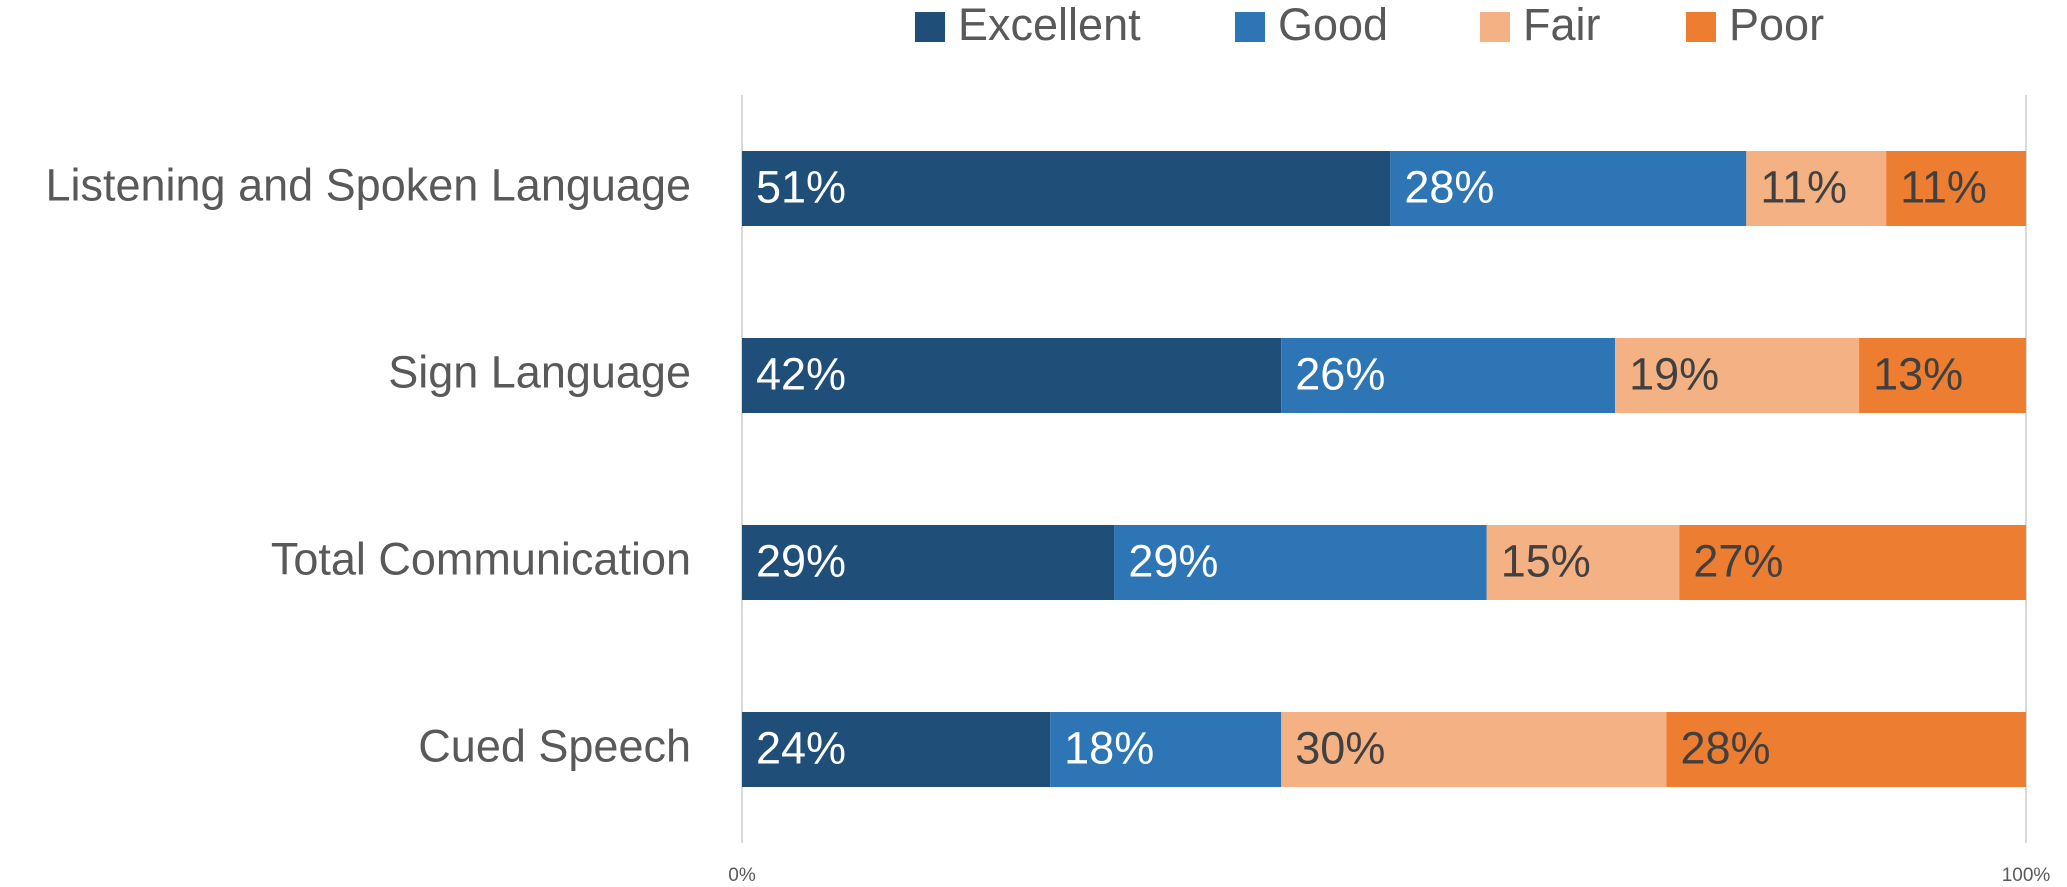 The width and height of the screenshot is (2067, 887). I want to click on category-label: Sign Language, so click(539, 371).